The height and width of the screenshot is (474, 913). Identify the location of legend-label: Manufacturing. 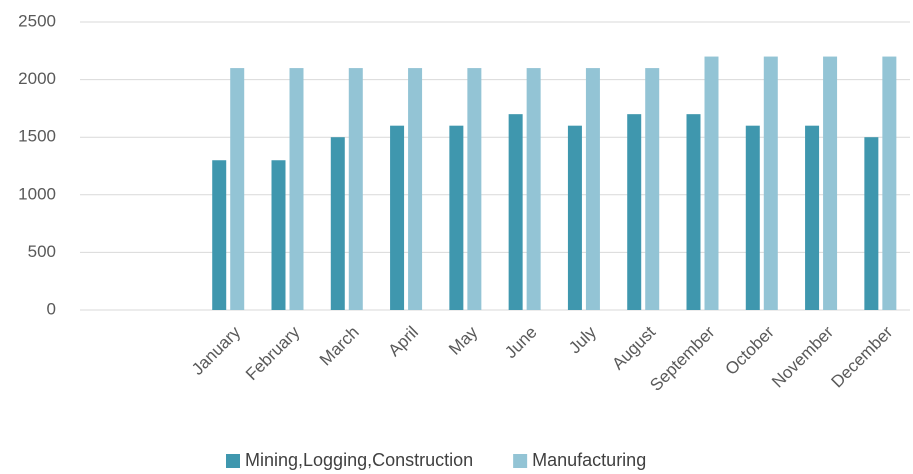
(589, 460).